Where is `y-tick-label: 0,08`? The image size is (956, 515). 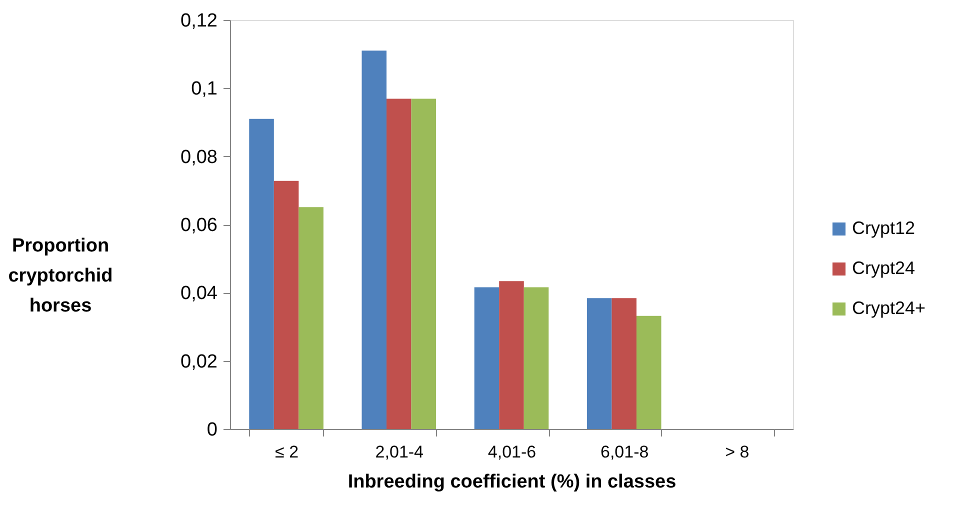
y-tick-label: 0,08 is located at coordinates (199, 157).